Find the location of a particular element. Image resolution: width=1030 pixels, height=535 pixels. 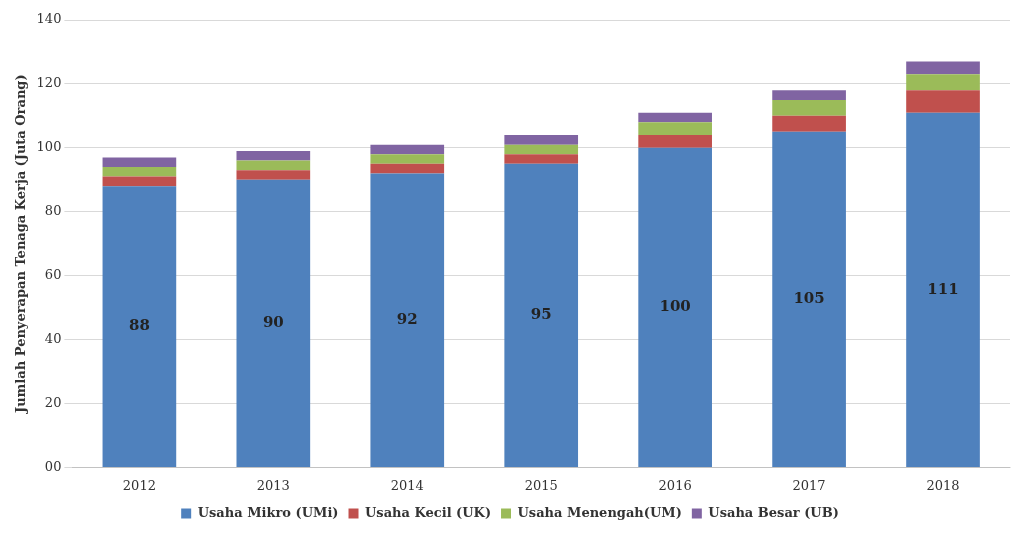

y-tick-label: 140 is located at coordinates (49, 19).